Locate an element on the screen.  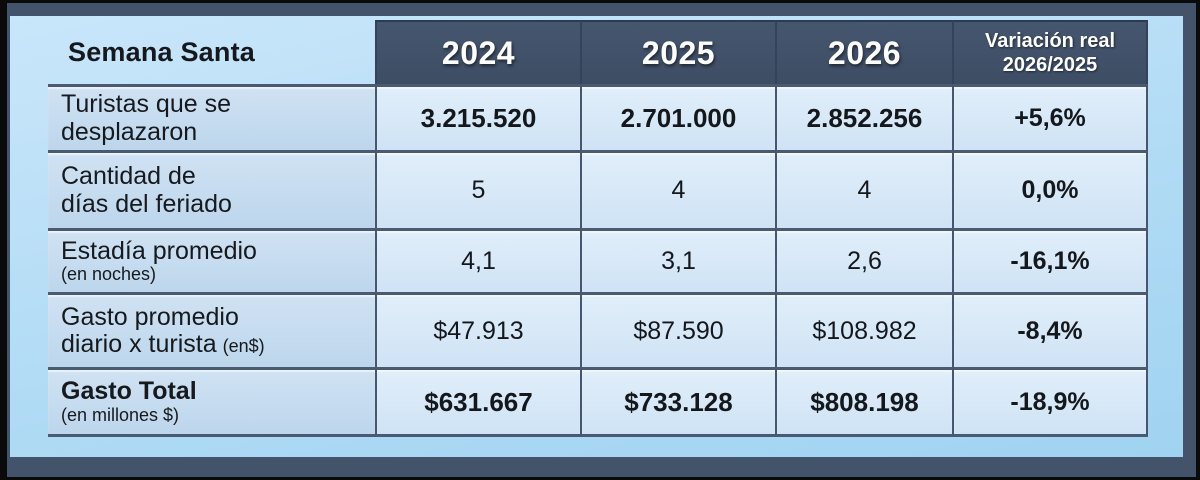
value-cell: $87.590 is located at coordinates (677, 329).